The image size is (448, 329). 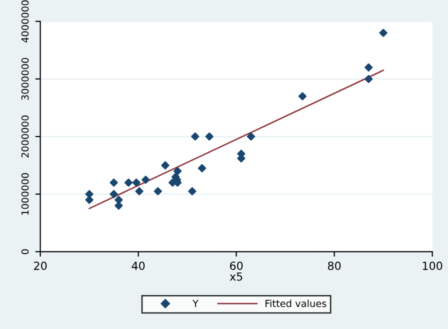 What do you see at coordinates (432, 266) in the screenshot?
I see `x-tick-label: 100` at bounding box center [432, 266].